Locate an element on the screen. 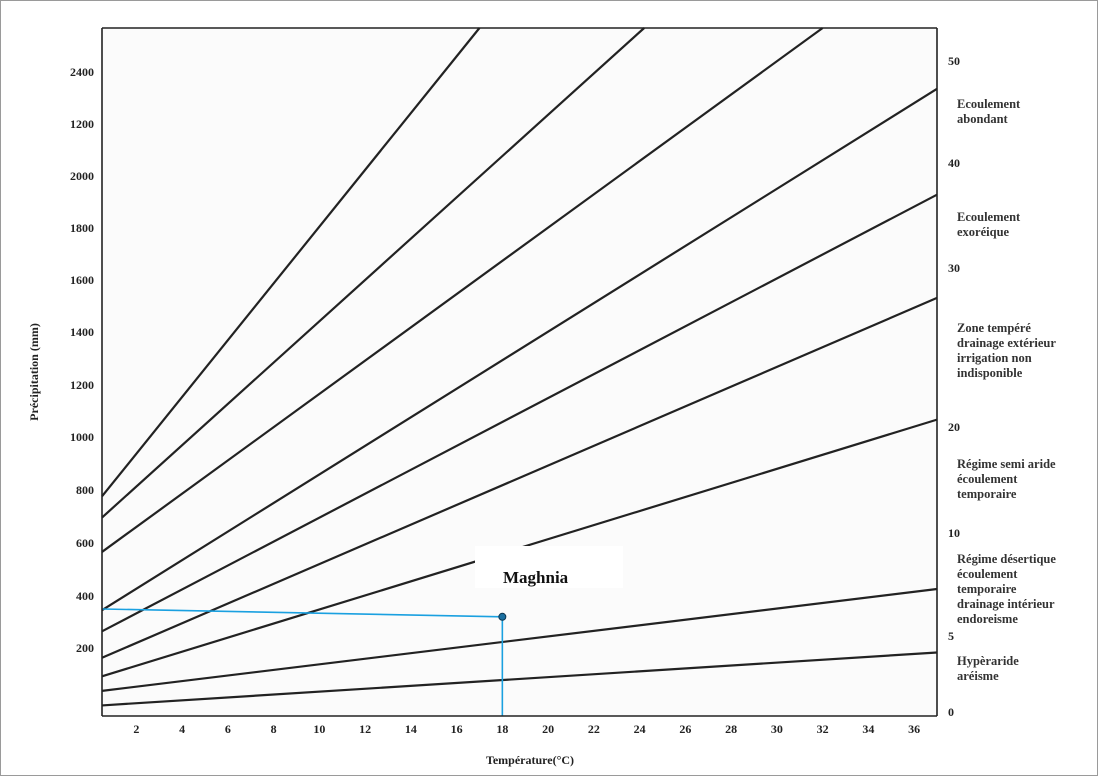 This screenshot has width=1100, height=778. x-tick-label-30: 30 is located at coordinates (777, 729).